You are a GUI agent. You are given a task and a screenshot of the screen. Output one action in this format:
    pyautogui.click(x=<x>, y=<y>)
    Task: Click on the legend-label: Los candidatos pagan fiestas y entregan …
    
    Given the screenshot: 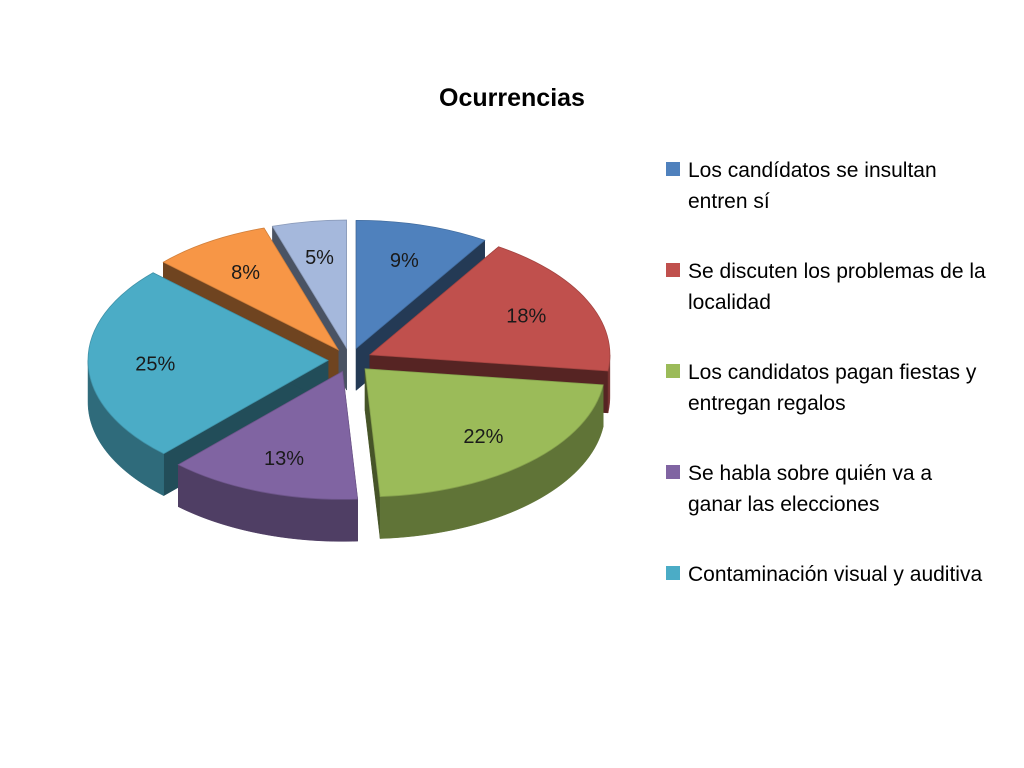 What is the action you would take?
    pyautogui.click(x=832, y=388)
    